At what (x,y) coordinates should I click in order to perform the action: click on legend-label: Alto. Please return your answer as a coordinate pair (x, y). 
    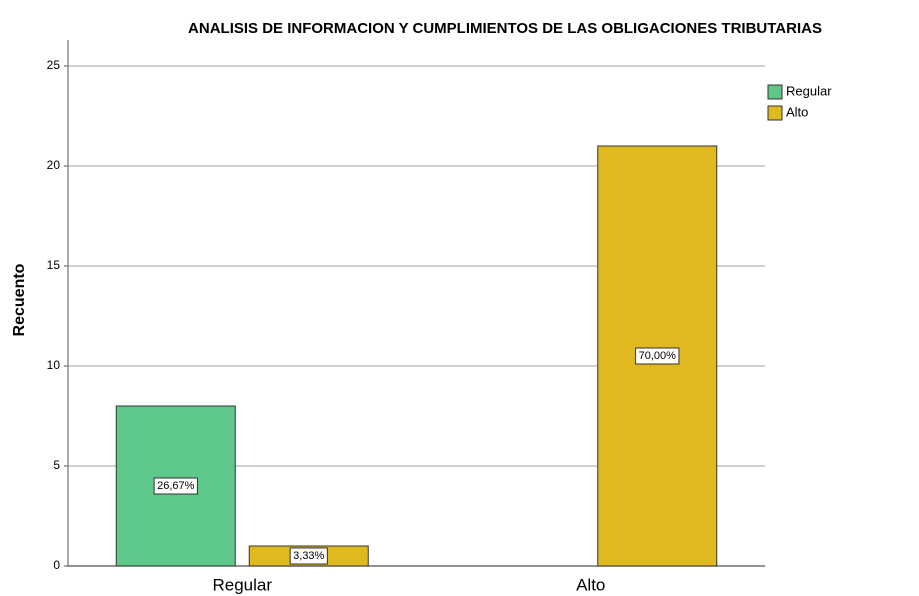
    Looking at the image, I should click on (797, 111).